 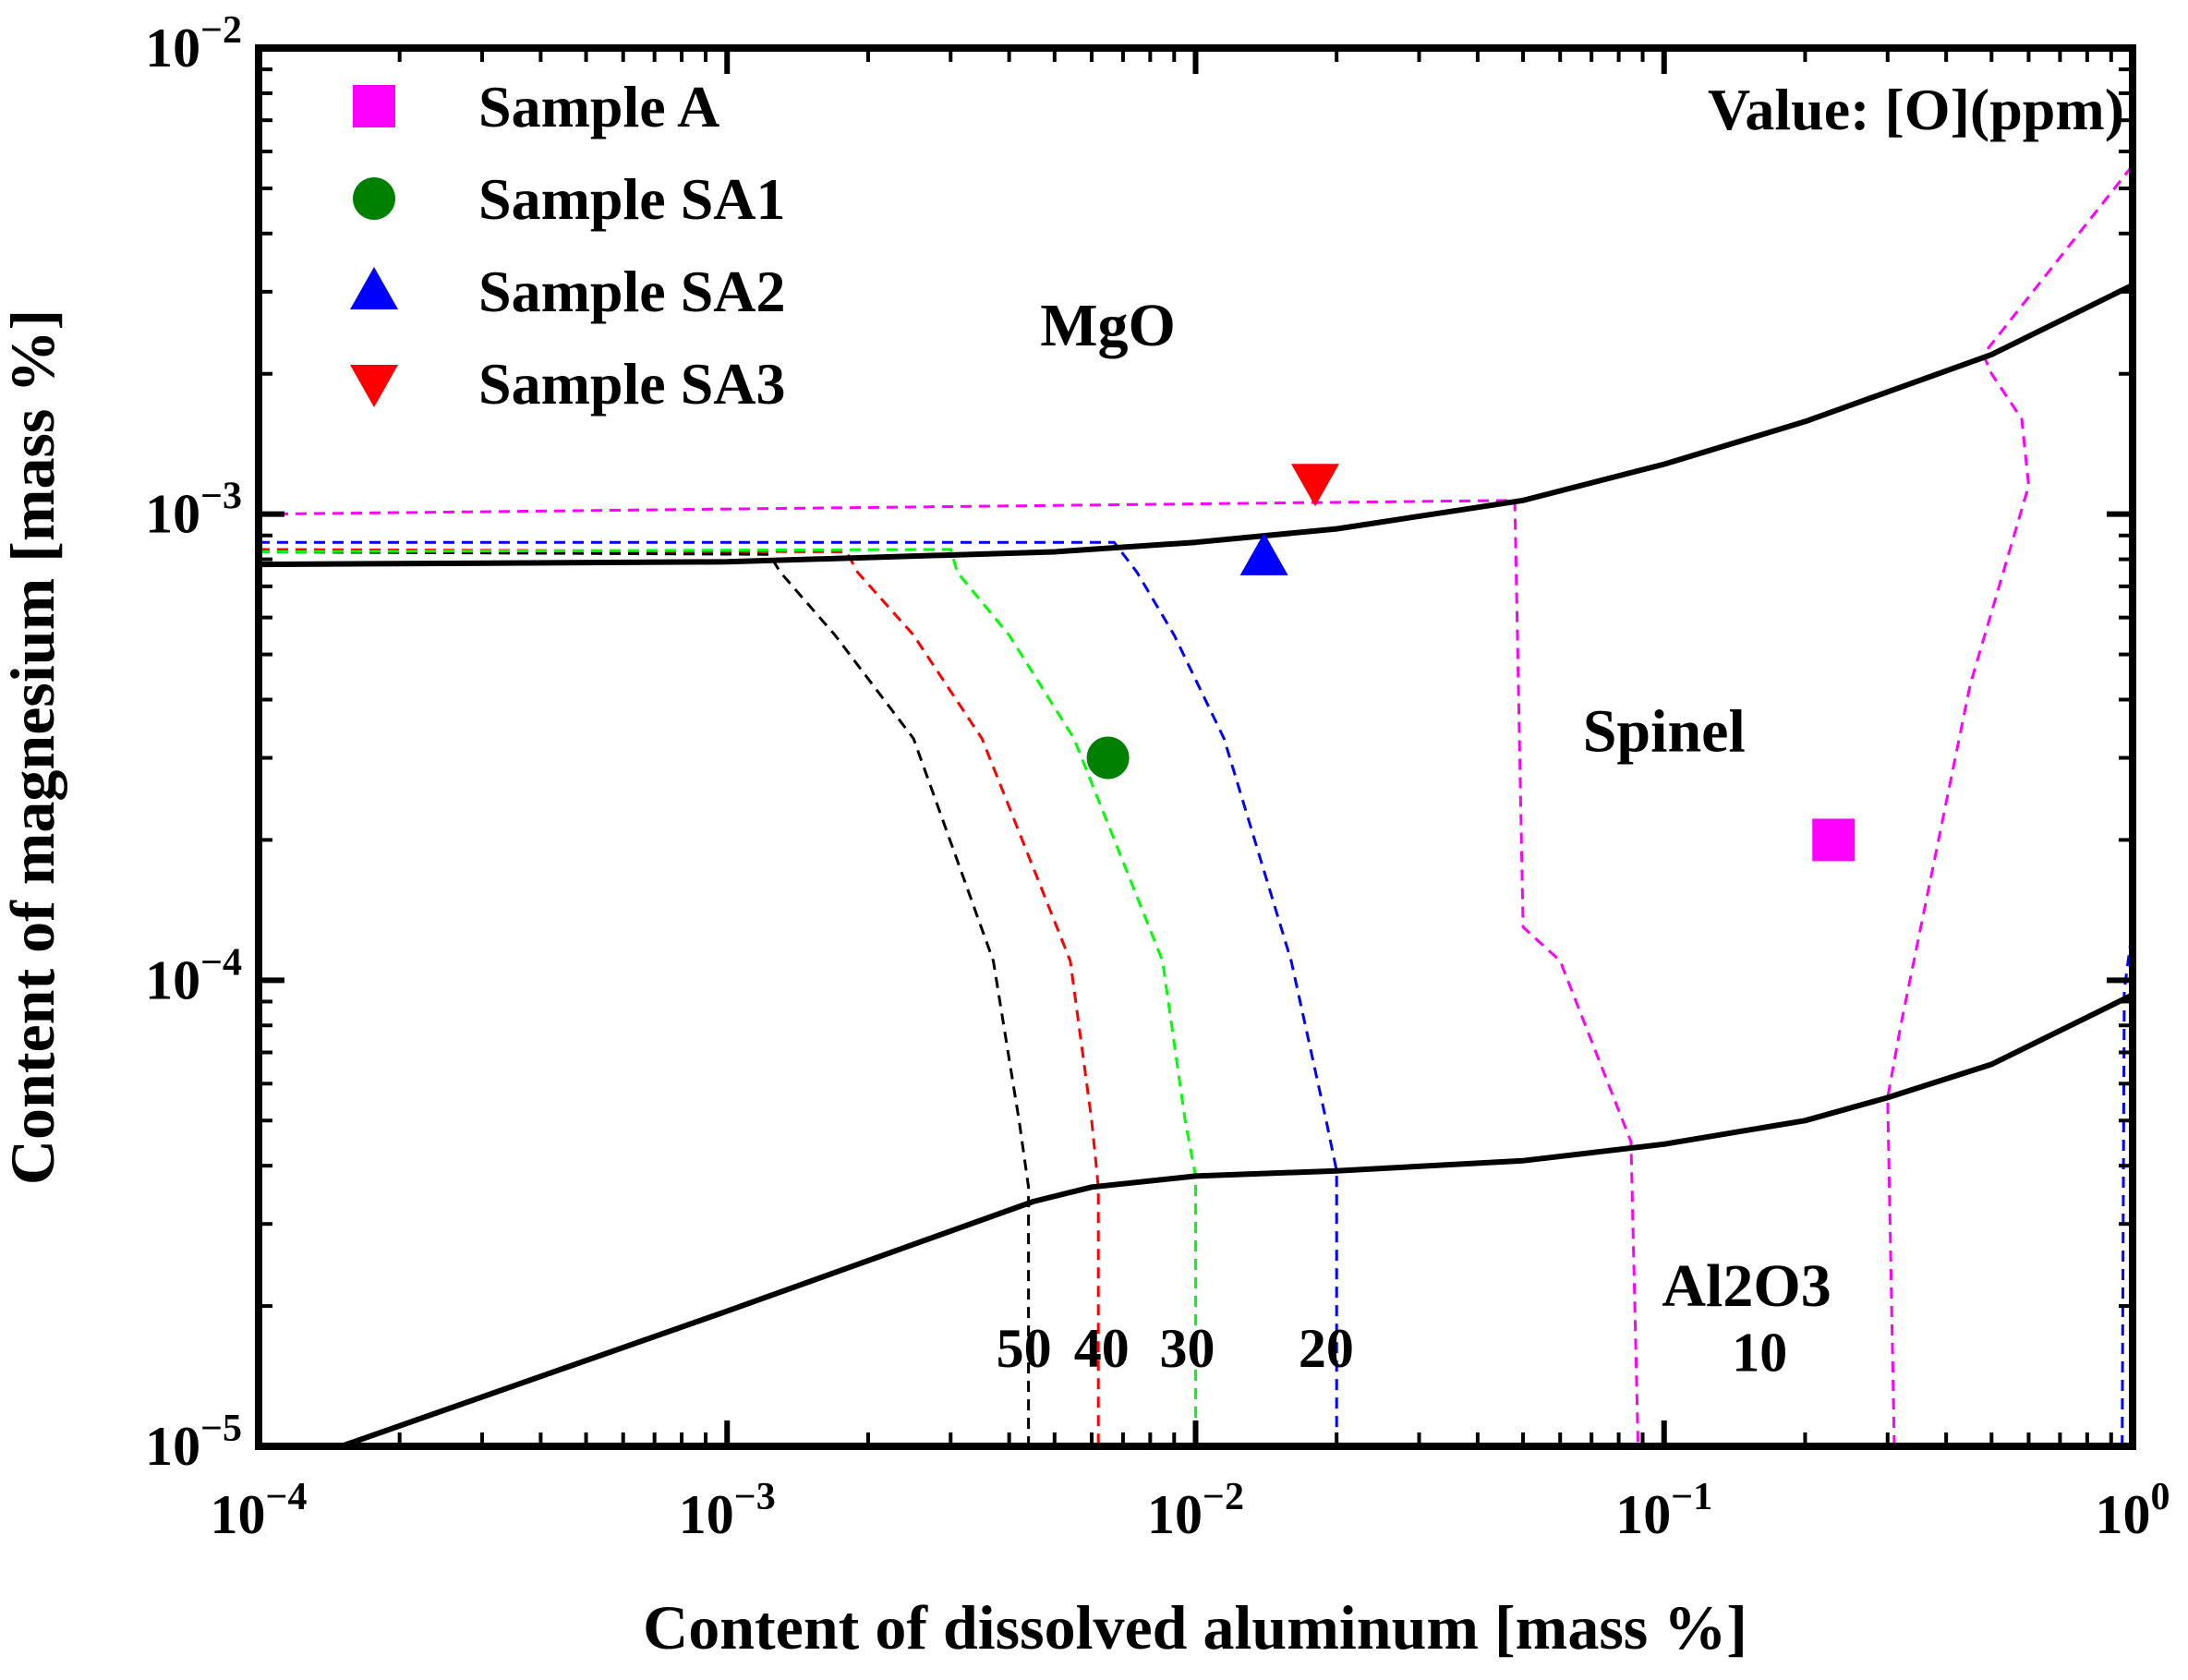 What do you see at coordinates (374, 106) in the screenshot?
I see `legend-marker-sample-a` at bounding box center [374, 106].